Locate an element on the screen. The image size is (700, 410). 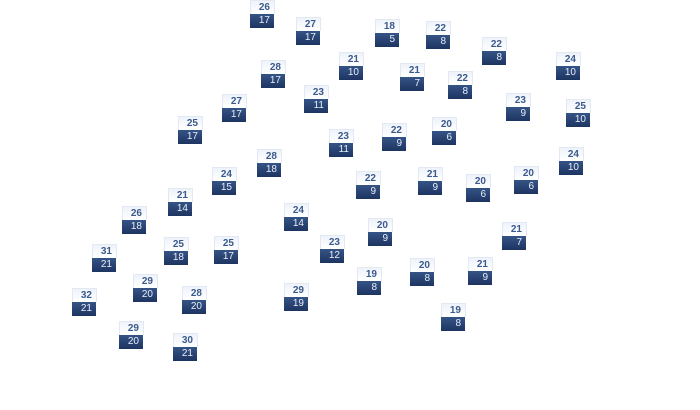
high-temperature: 32 is located at coordinates (84, 295).